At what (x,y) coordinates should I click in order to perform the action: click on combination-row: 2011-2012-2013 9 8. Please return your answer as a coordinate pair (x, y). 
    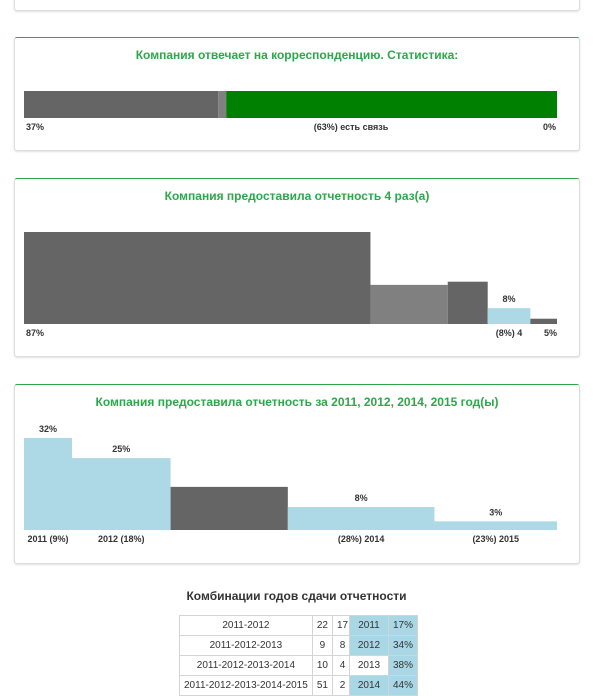
    Looking at the image, I should click on (266, 645).